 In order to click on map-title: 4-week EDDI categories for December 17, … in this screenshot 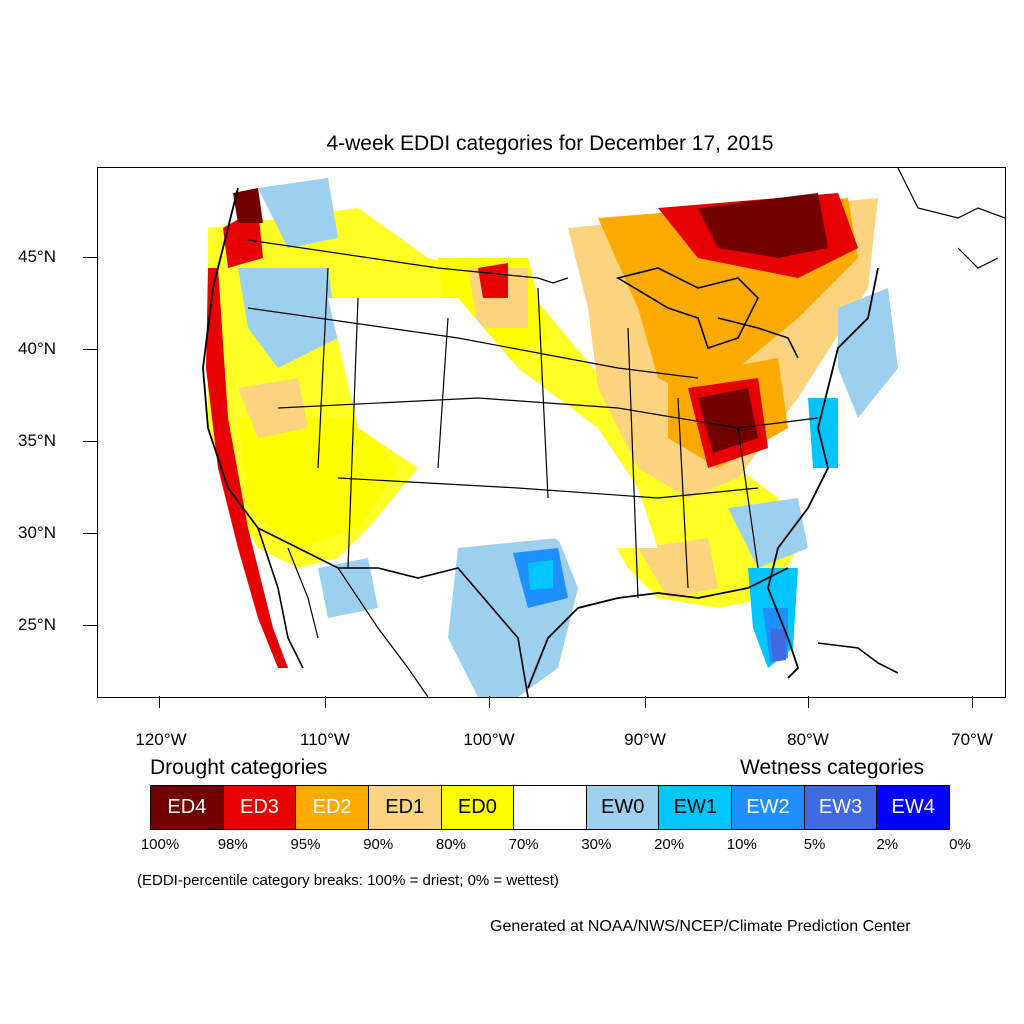, I will do `click(550, 143)`.